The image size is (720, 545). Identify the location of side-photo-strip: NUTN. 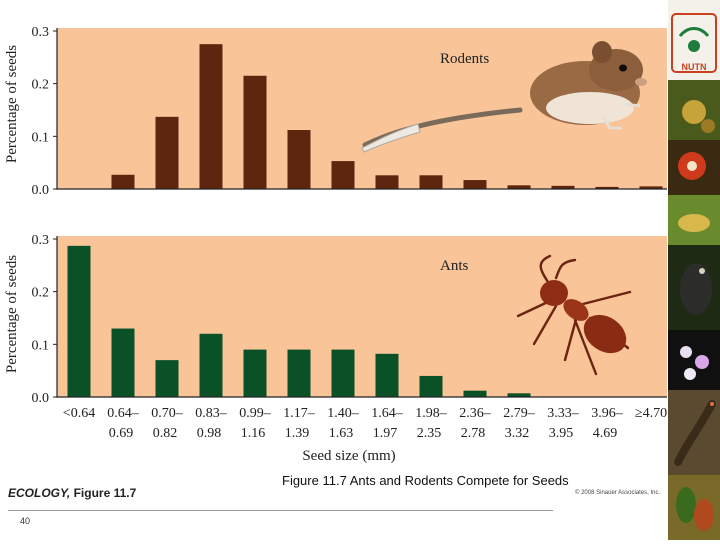
(694, 270).